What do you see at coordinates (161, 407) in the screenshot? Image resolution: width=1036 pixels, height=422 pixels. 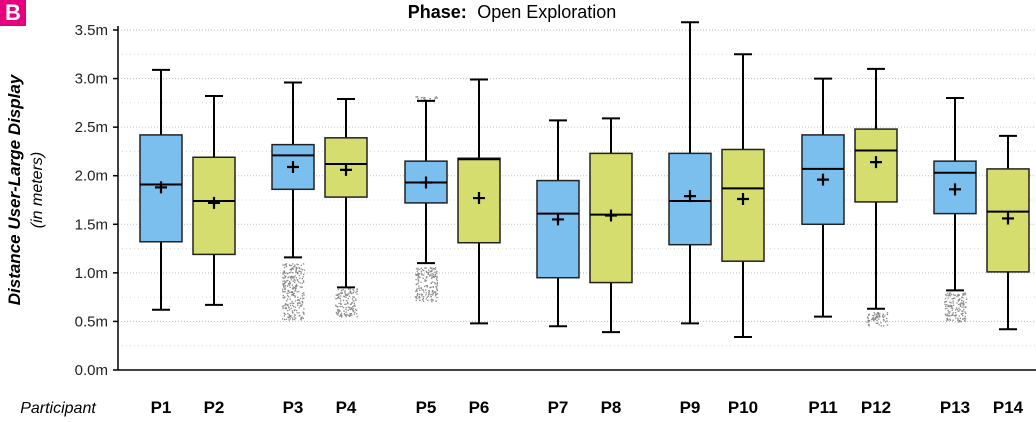 I see `category-label-p1: P1` at bounding box center [161, 407].